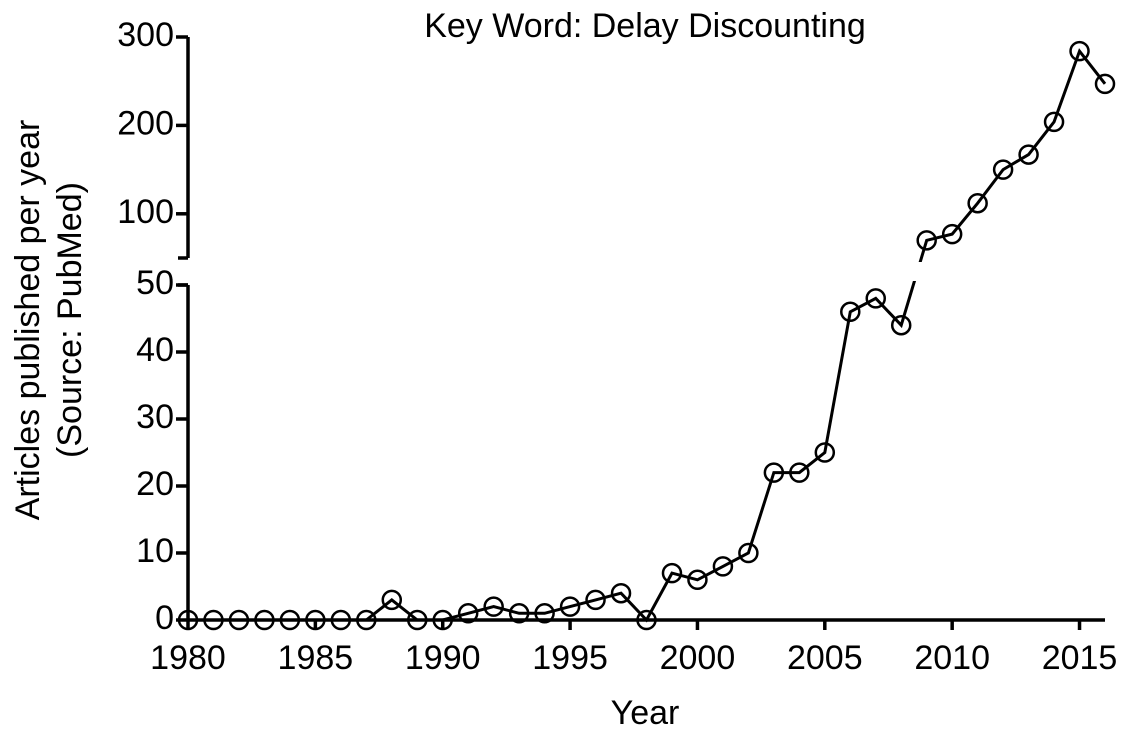 The image size is (1131, 731). Describe the element at coordinates (952, 658) in the screenshot. I see `x-tick-label: 2010` at that location.